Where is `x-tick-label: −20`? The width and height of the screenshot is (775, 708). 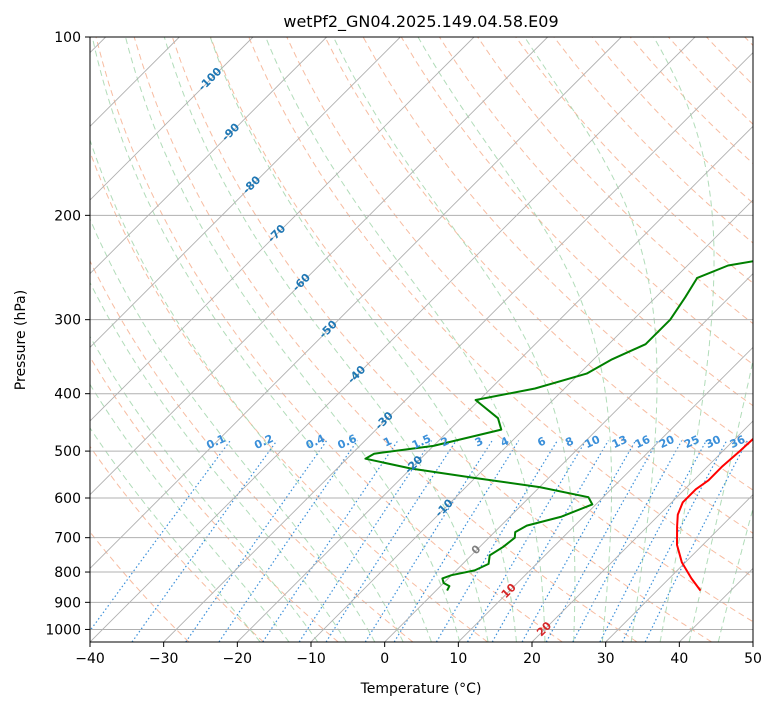 x-tick-label: −20 is located at coordinates (238, 659).